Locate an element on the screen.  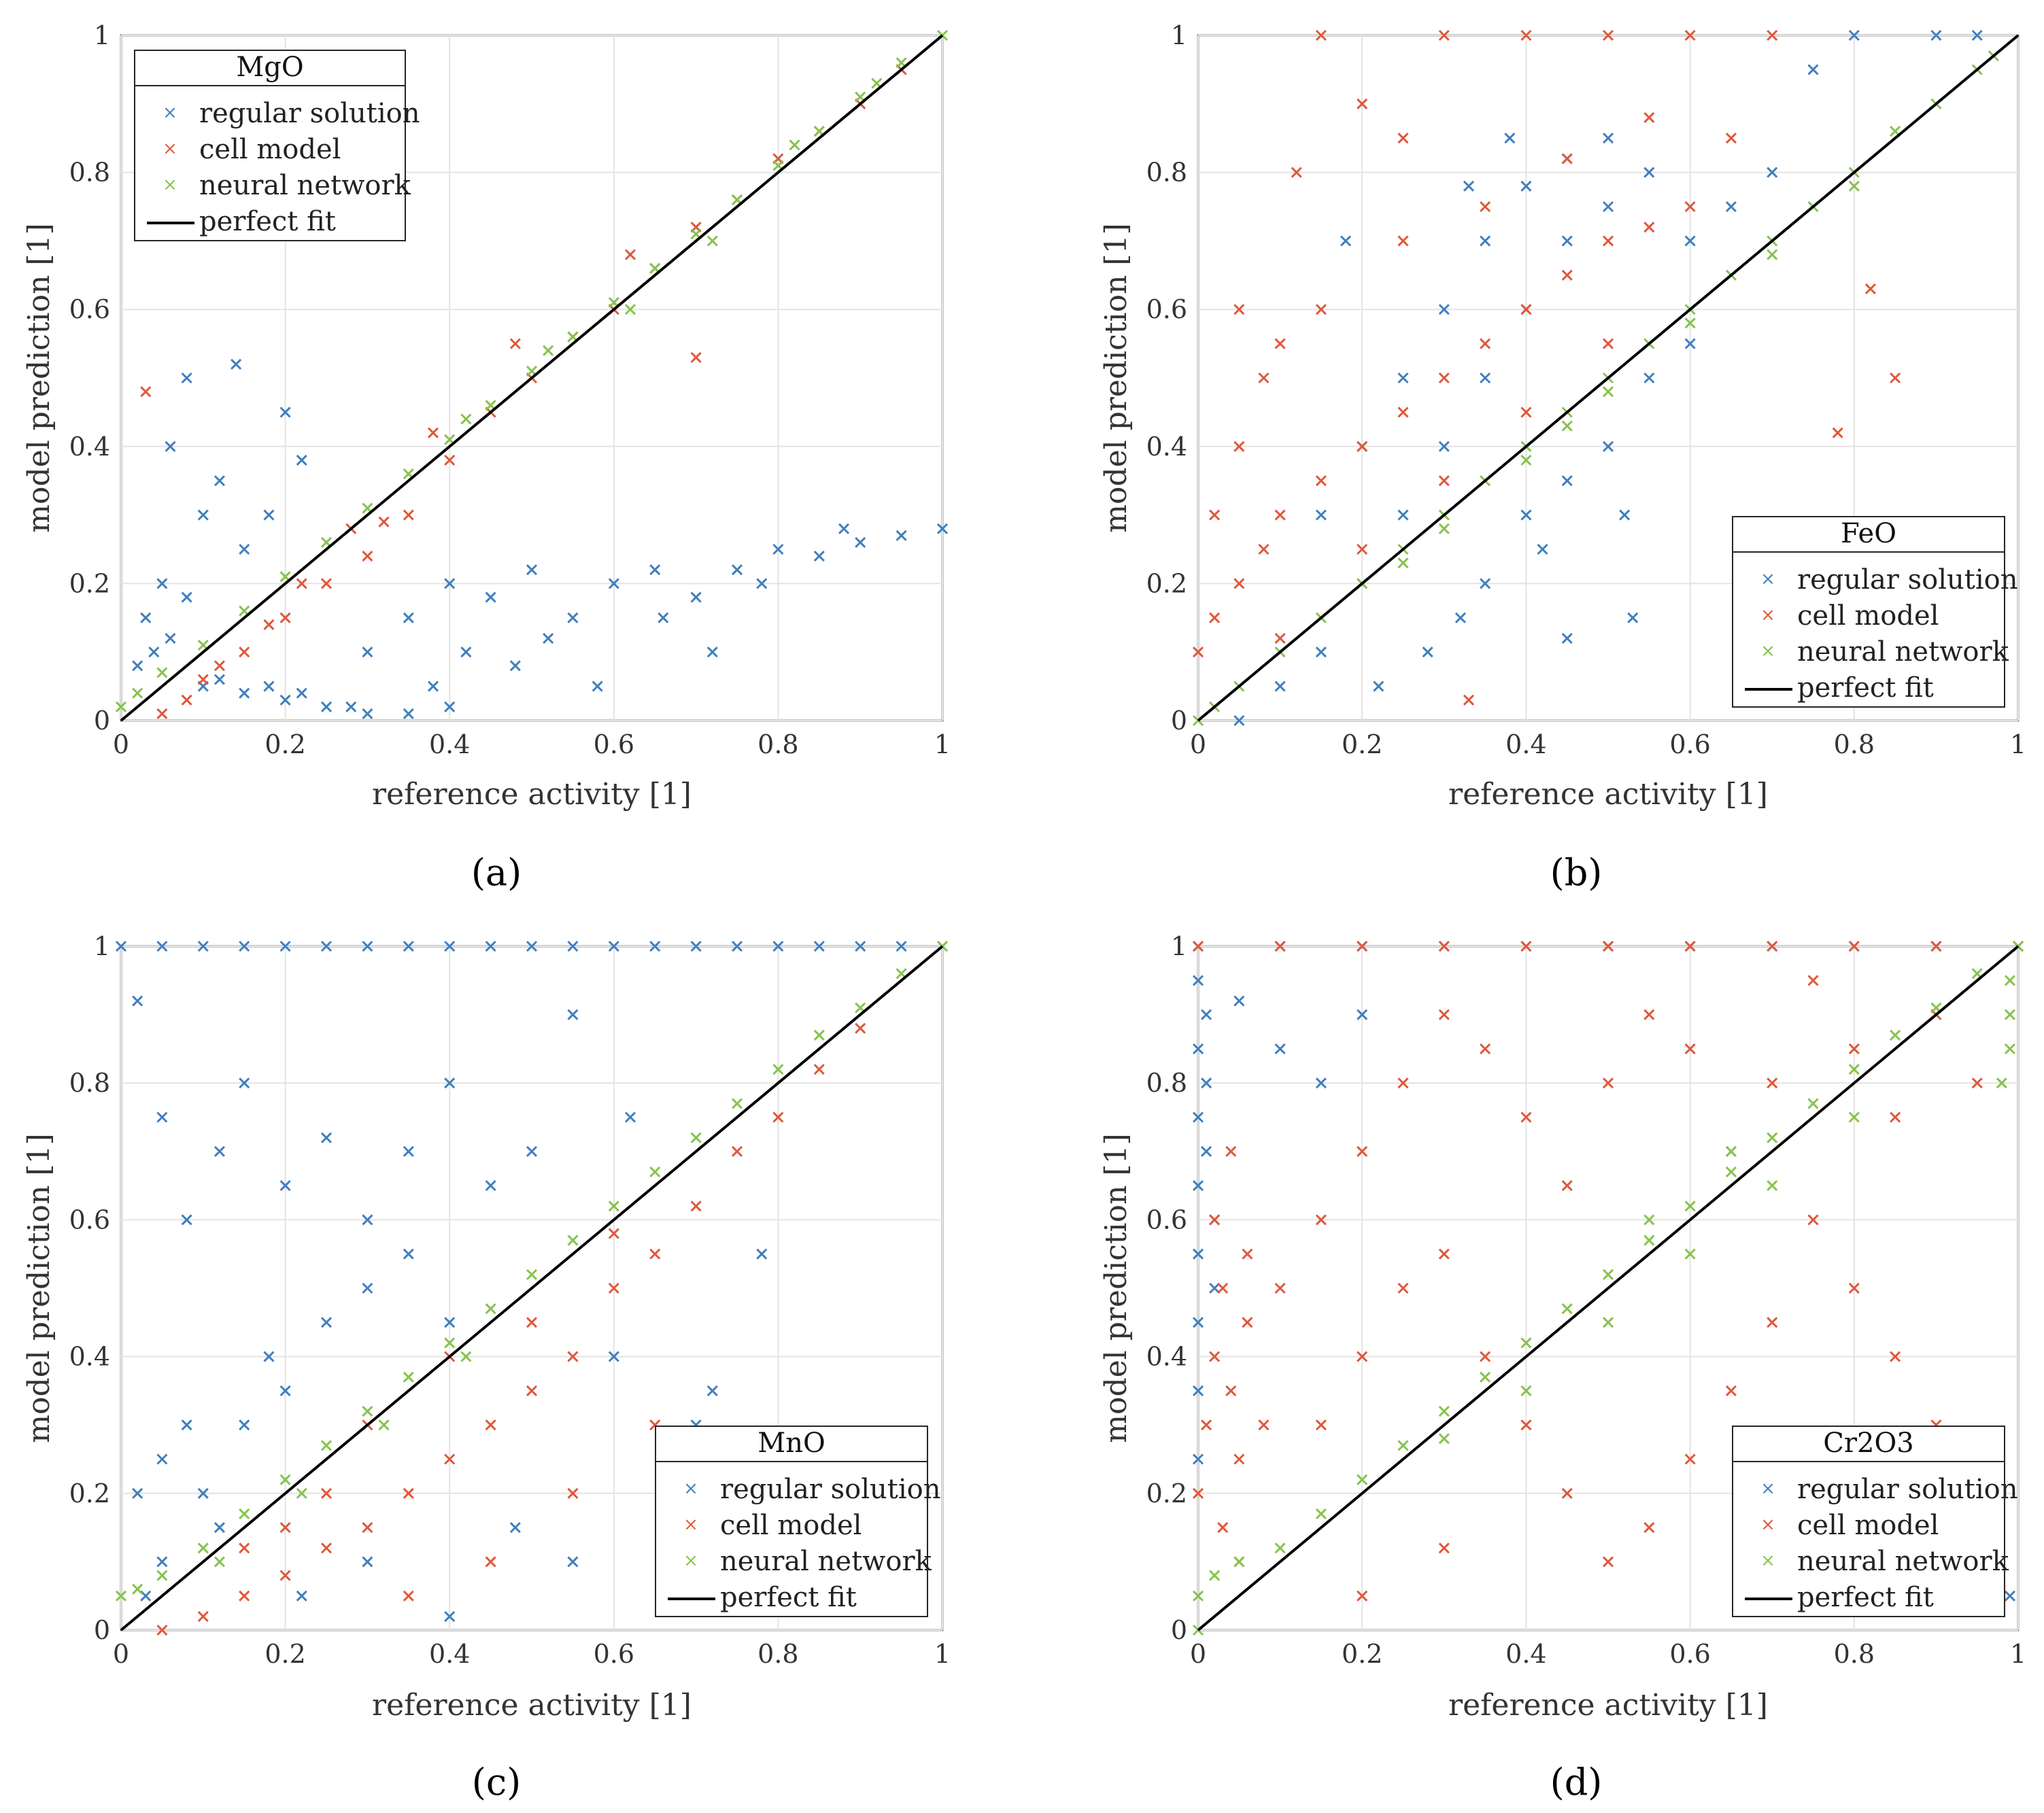
legend-label-fit-c: perfect fit is located at coordinates (788, 1597).